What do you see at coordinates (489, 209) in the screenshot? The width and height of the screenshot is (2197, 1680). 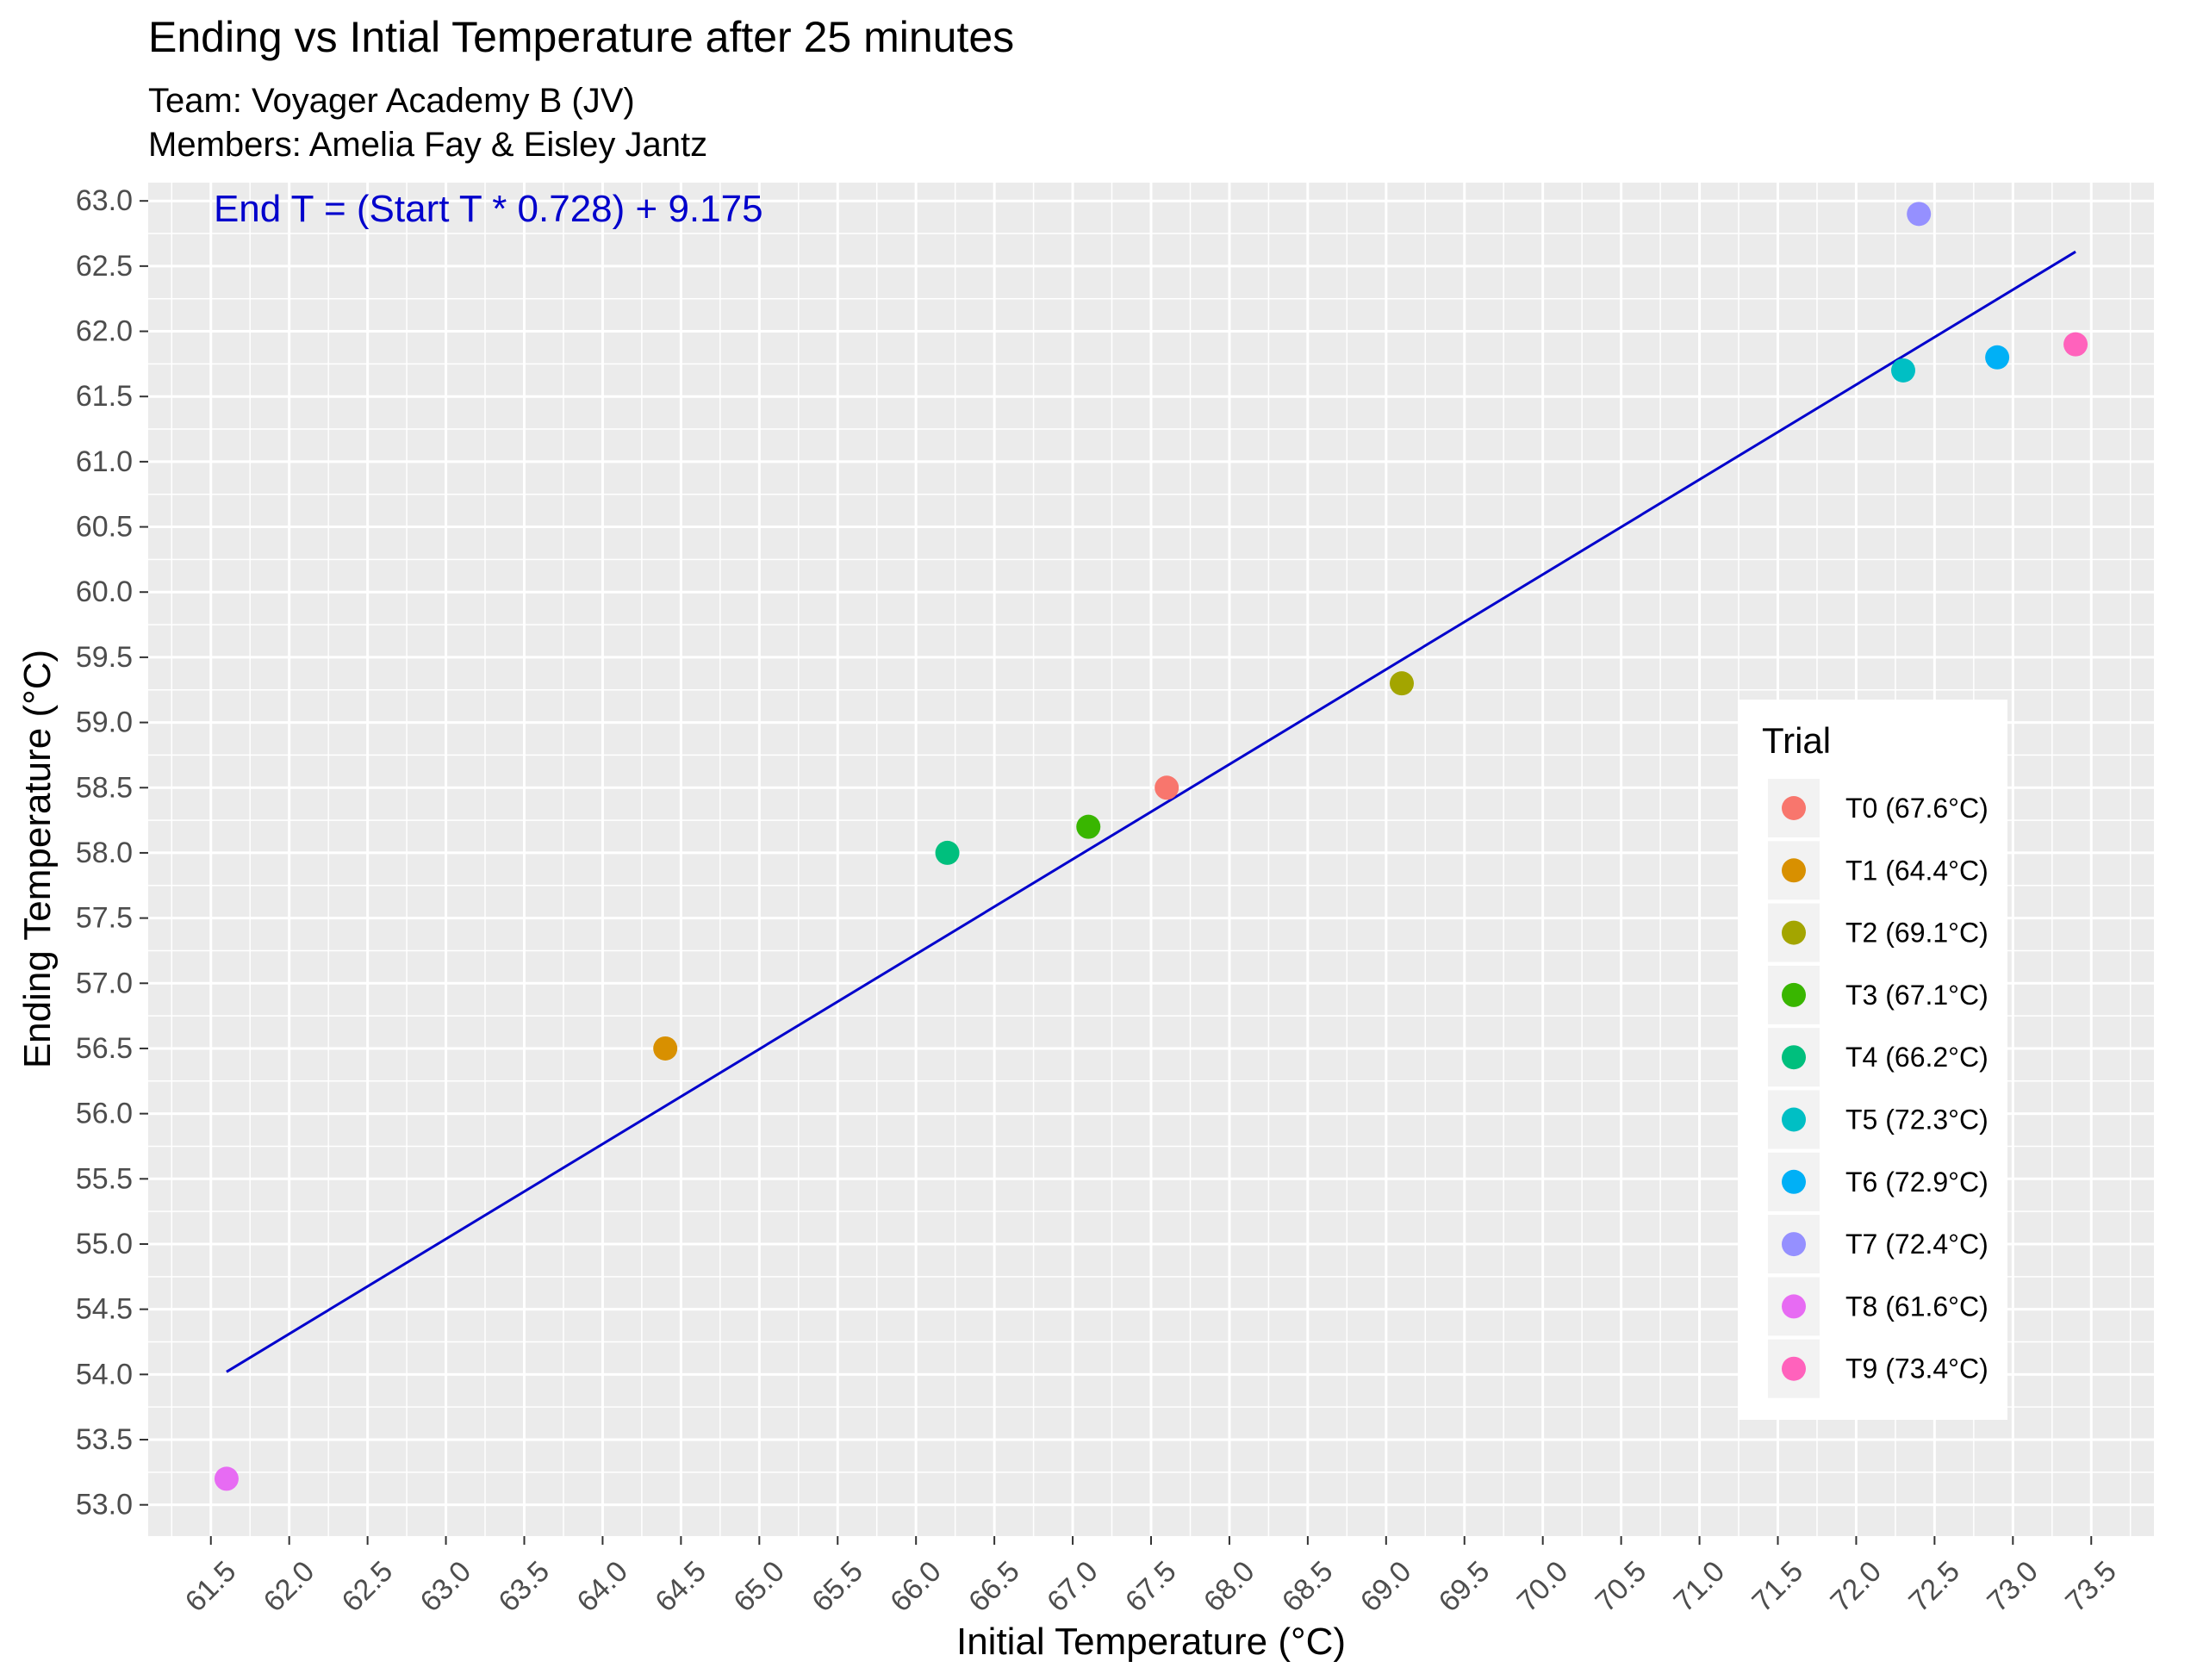 I see `regression-equation: End T = (Start T * 0.728) + 9.175` at bounding box center [489, 209].